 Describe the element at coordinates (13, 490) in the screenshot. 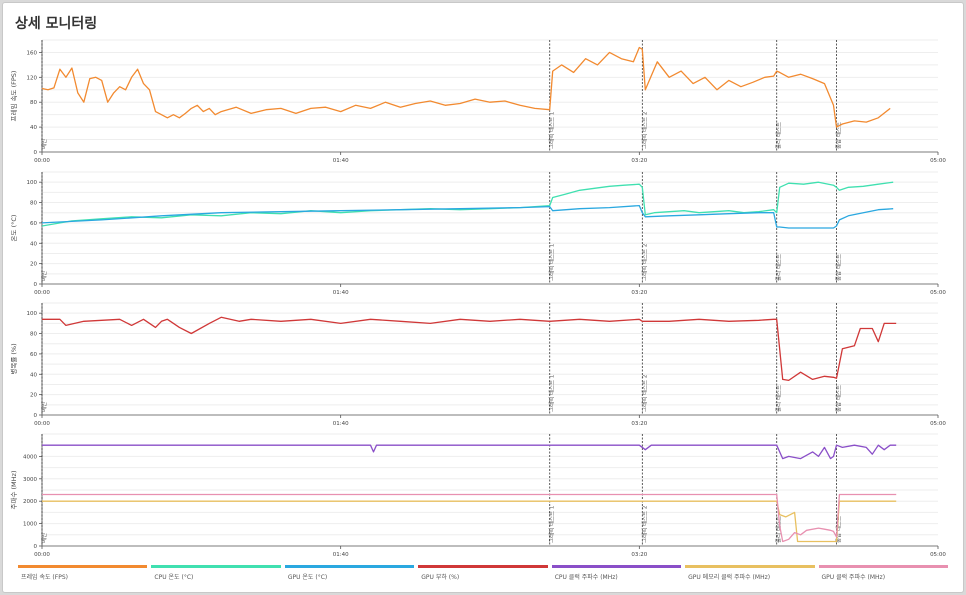

I see `y-axis-label: 주파수 (MHz)` at that location.